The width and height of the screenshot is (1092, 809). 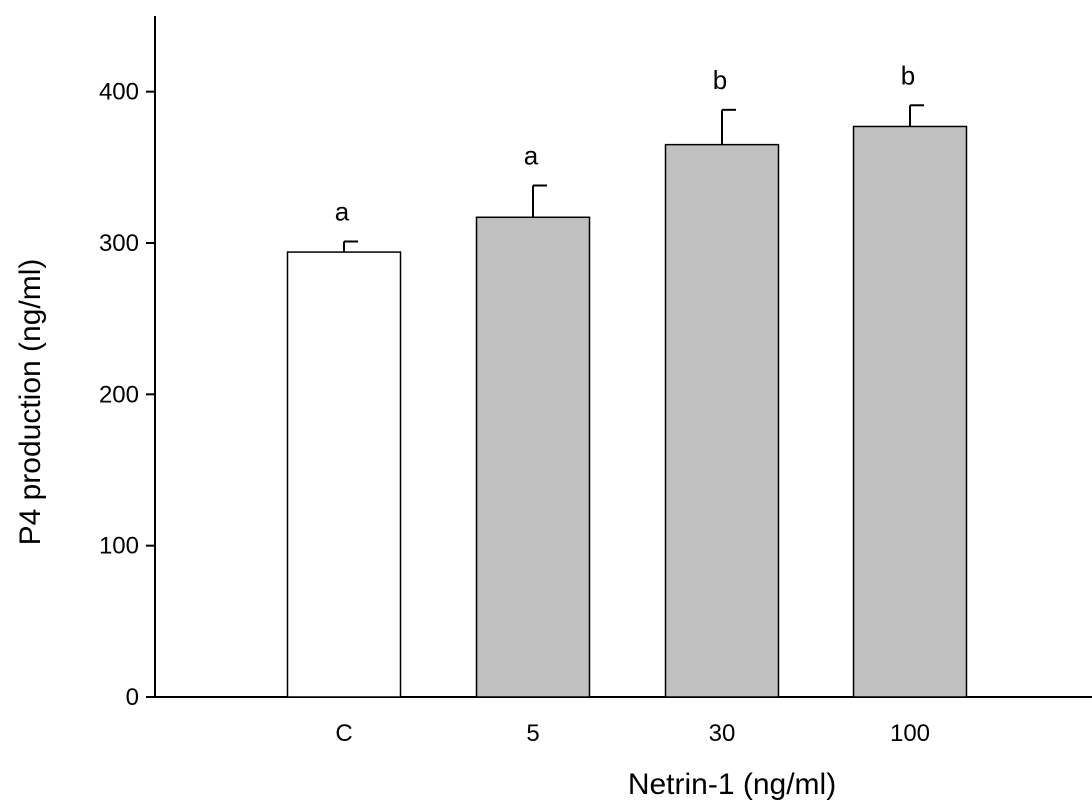 I want to click on x-tick-label: 5, so click(x=532, y=733).